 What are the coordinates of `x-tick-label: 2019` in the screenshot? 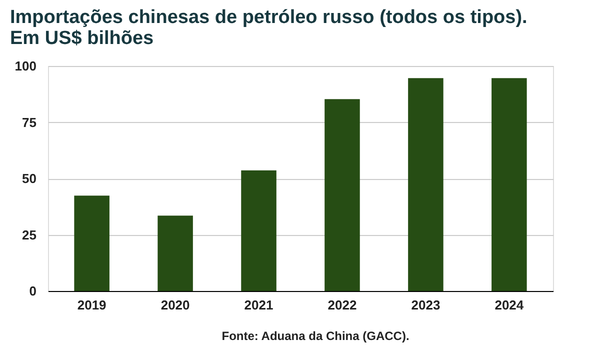 It's located at (91, 305).